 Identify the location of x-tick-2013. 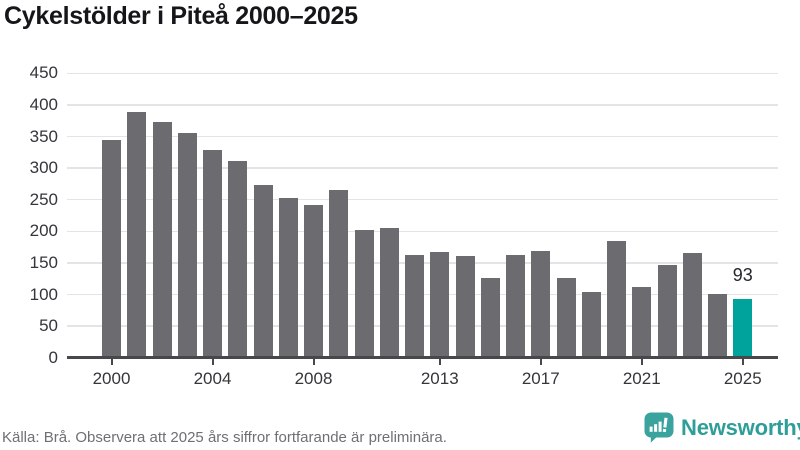
(439, 362).